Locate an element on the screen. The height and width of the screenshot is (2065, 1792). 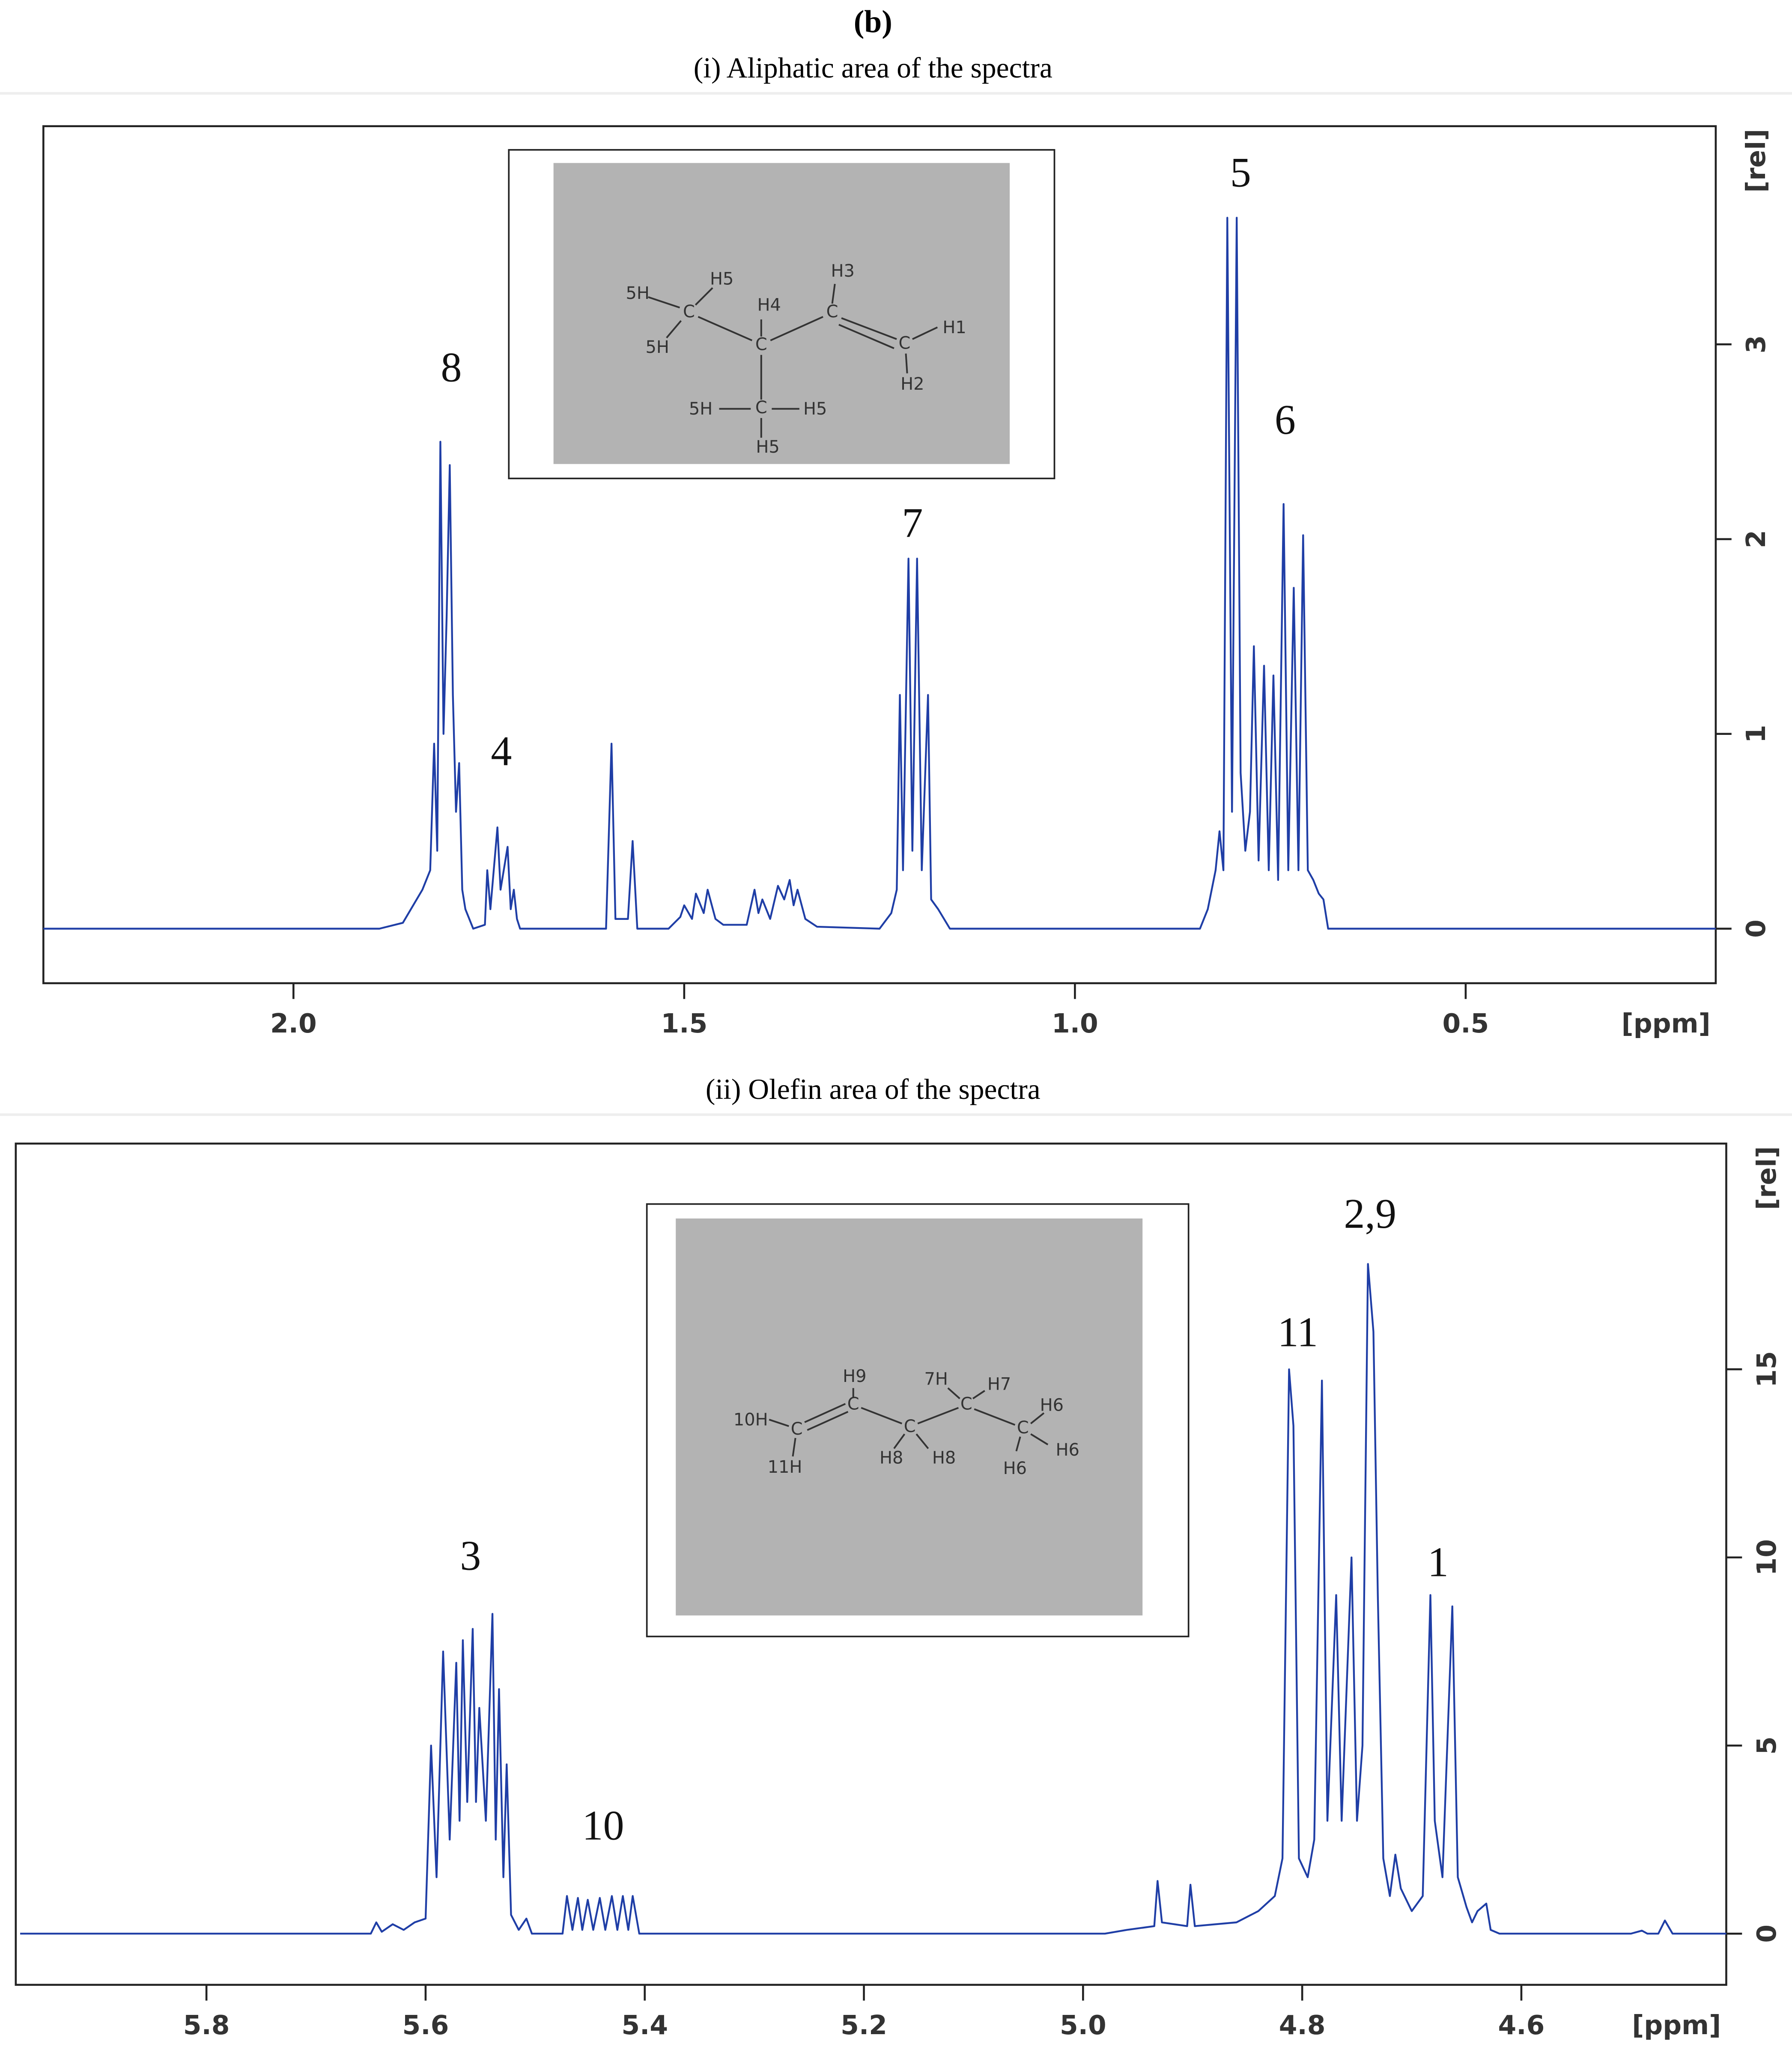
peak-label: 5 is located at coordinates (1241, 172).